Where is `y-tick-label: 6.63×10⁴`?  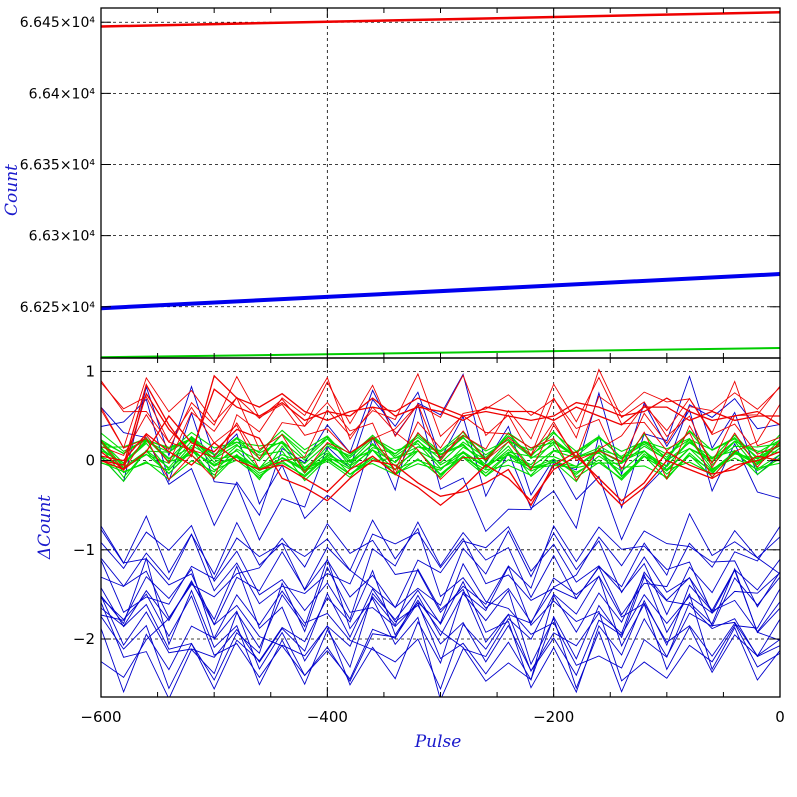
y-tick-label: 6.63×10⁴ is located at coordinates (62, 237).